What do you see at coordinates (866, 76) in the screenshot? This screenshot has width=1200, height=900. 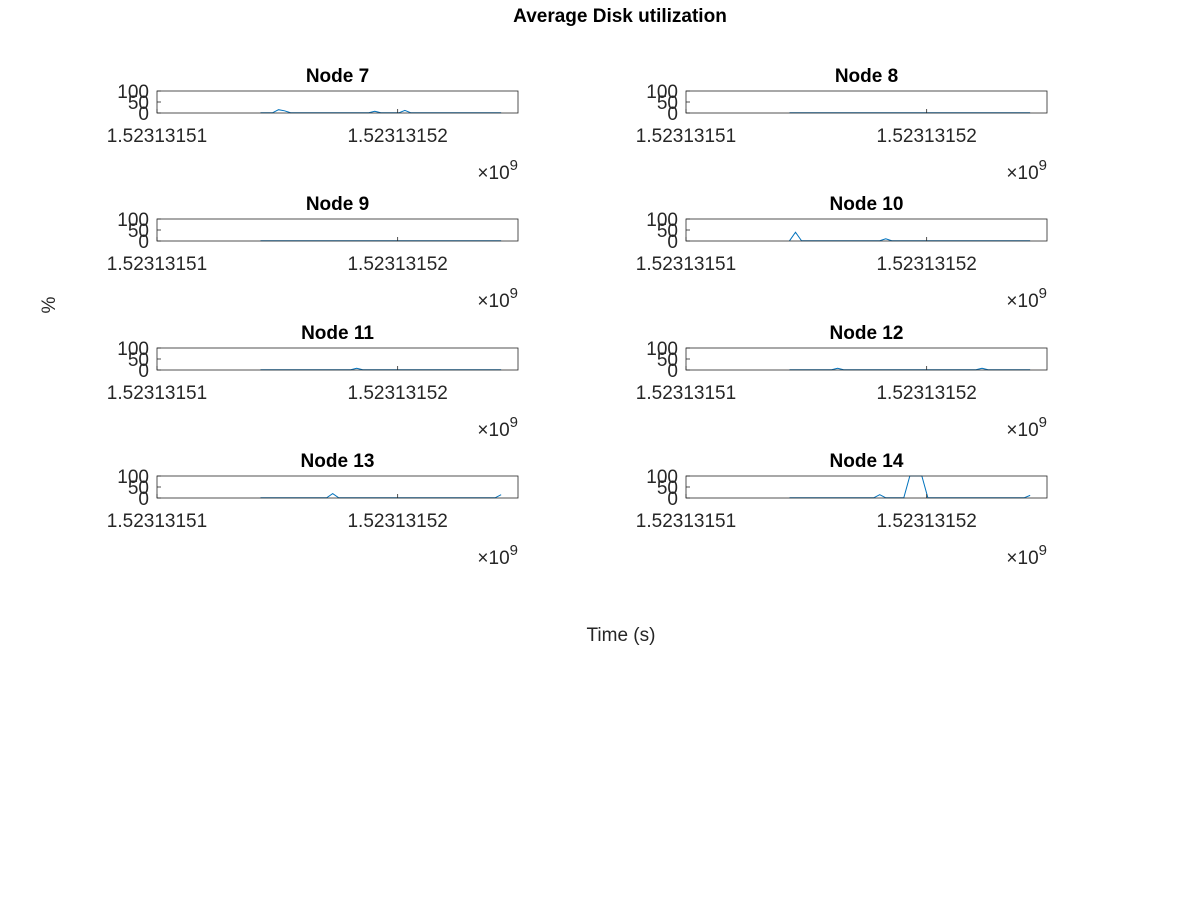 I see `subplot-title: Node 8` at bounding box center [866, 76].